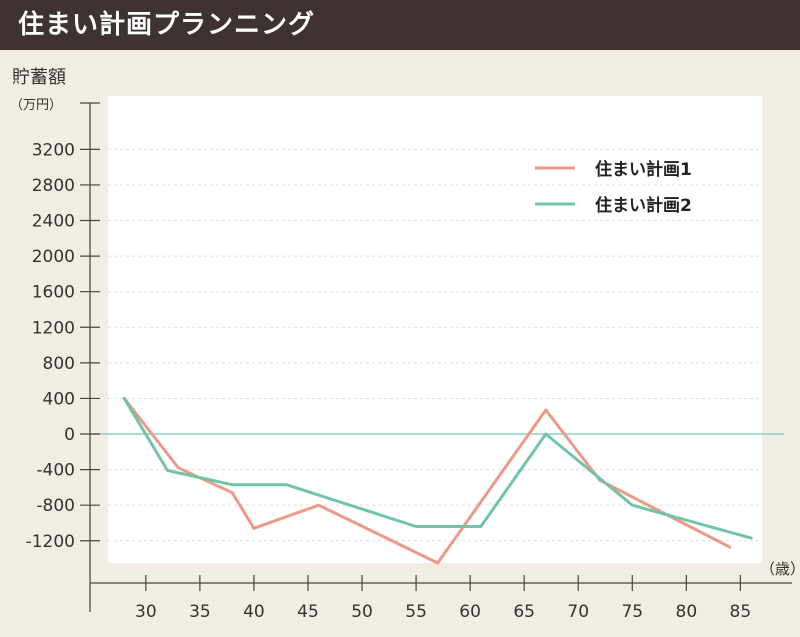 The width and height of the screenshot is (800, 637). I want to click on y-tick-label: -800, so click(55, 506).